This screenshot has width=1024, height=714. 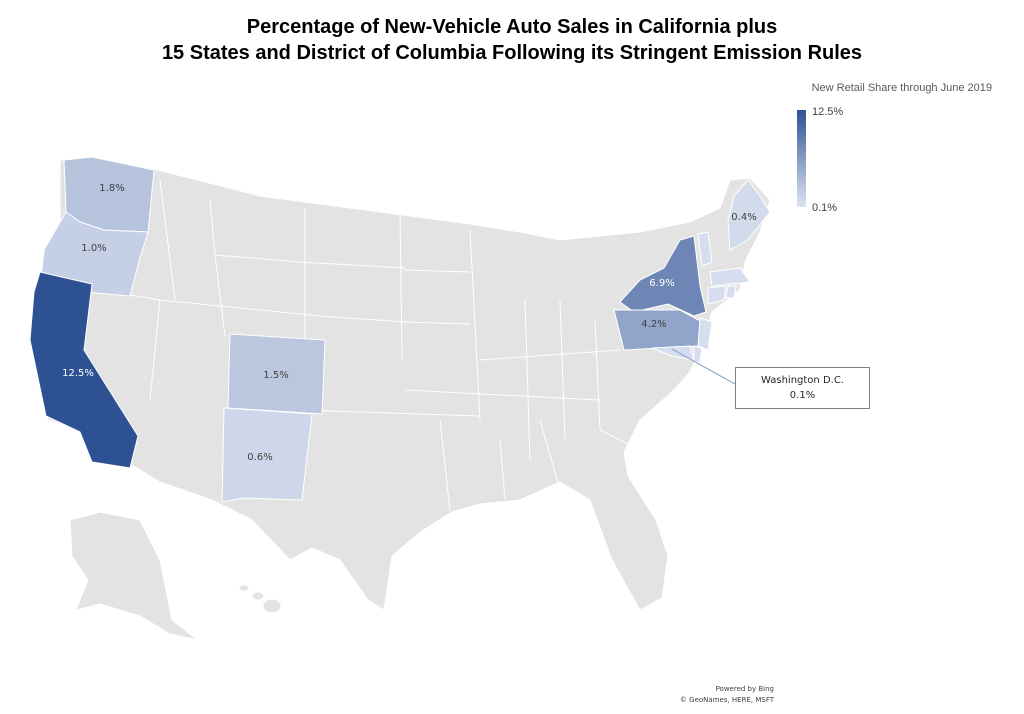 I want to click on state-oregon, so click(x=94, y=254).